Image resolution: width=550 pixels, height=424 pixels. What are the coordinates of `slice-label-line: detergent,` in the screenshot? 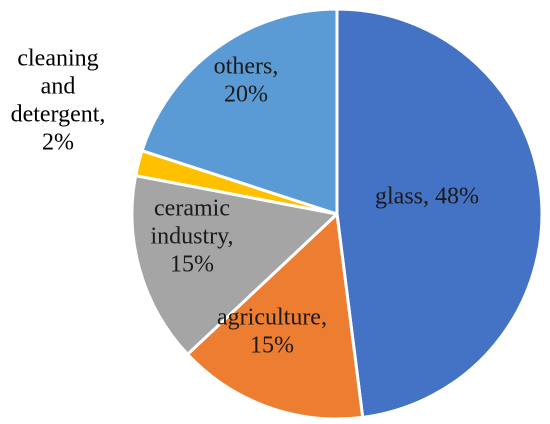 It's located at (58, 115).